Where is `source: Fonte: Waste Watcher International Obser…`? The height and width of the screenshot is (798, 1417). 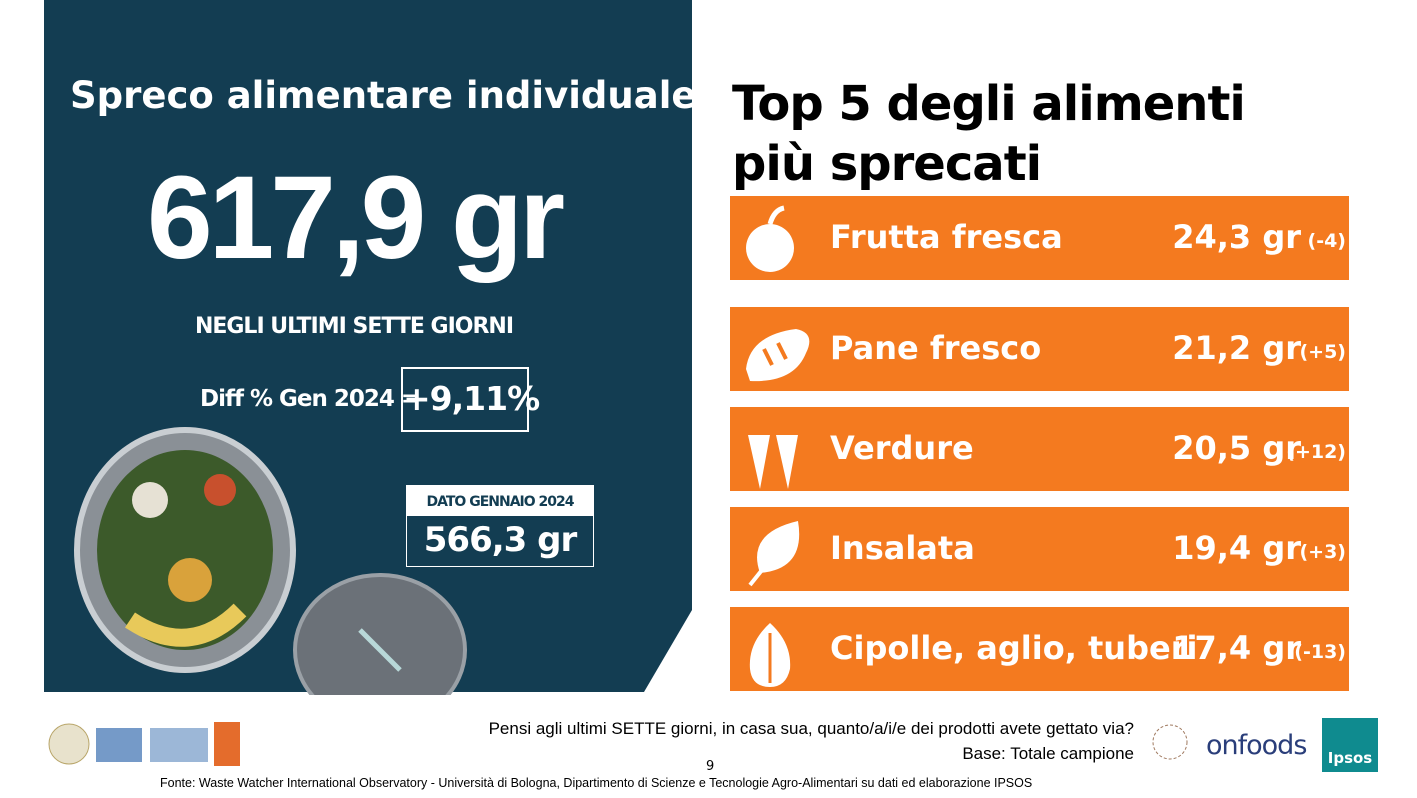 source: Fonte: Waste Watcher International Obser… is located at coordinates (596, 783).